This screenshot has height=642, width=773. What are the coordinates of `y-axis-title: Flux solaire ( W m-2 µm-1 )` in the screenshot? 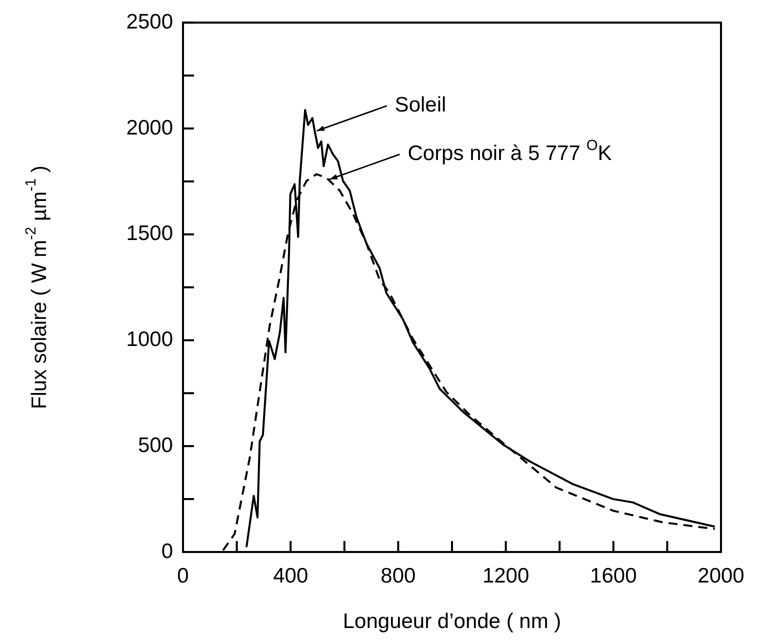 It's located at (37, 288).